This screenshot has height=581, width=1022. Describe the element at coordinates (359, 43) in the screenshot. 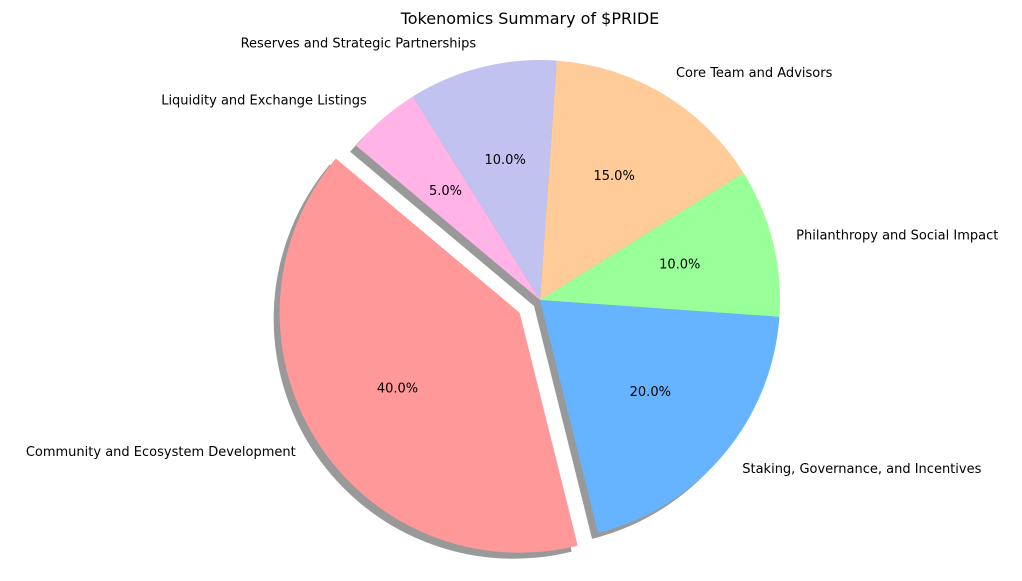

I see `slice-label-reserves-and-strategic-partnerships: Reserves and Strategic Partnerships` at that location.